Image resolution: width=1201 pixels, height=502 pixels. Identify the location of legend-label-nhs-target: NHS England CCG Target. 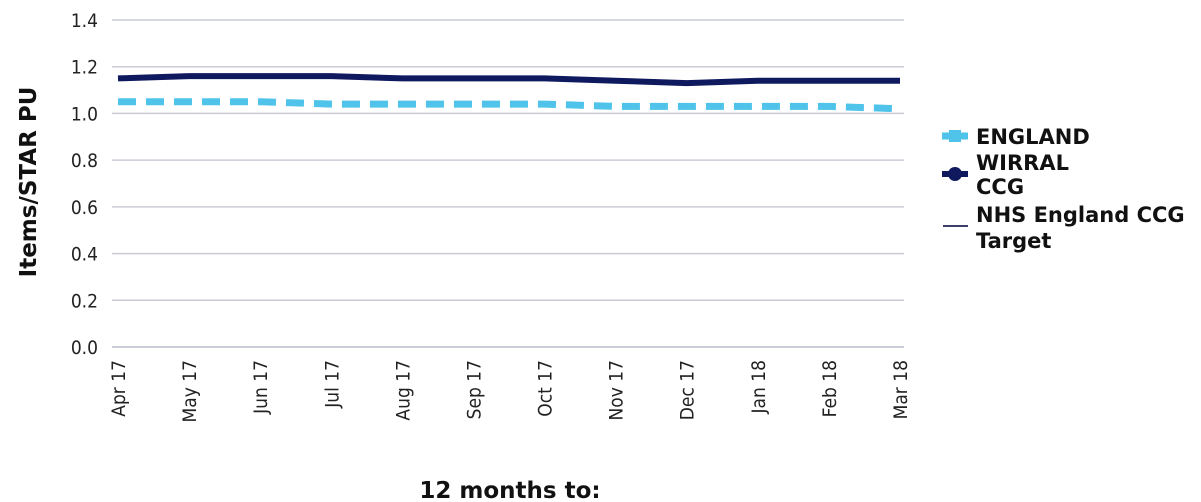
(1084, 228).